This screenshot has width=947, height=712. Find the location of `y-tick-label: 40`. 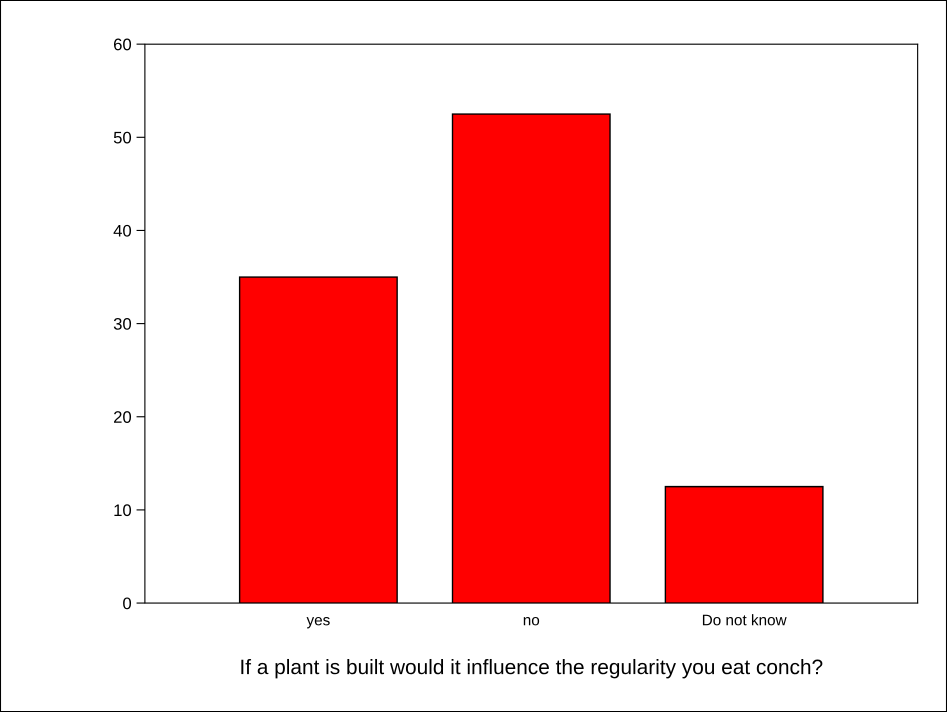

y-tick-label: 40 is located at coordinates (123, 230).